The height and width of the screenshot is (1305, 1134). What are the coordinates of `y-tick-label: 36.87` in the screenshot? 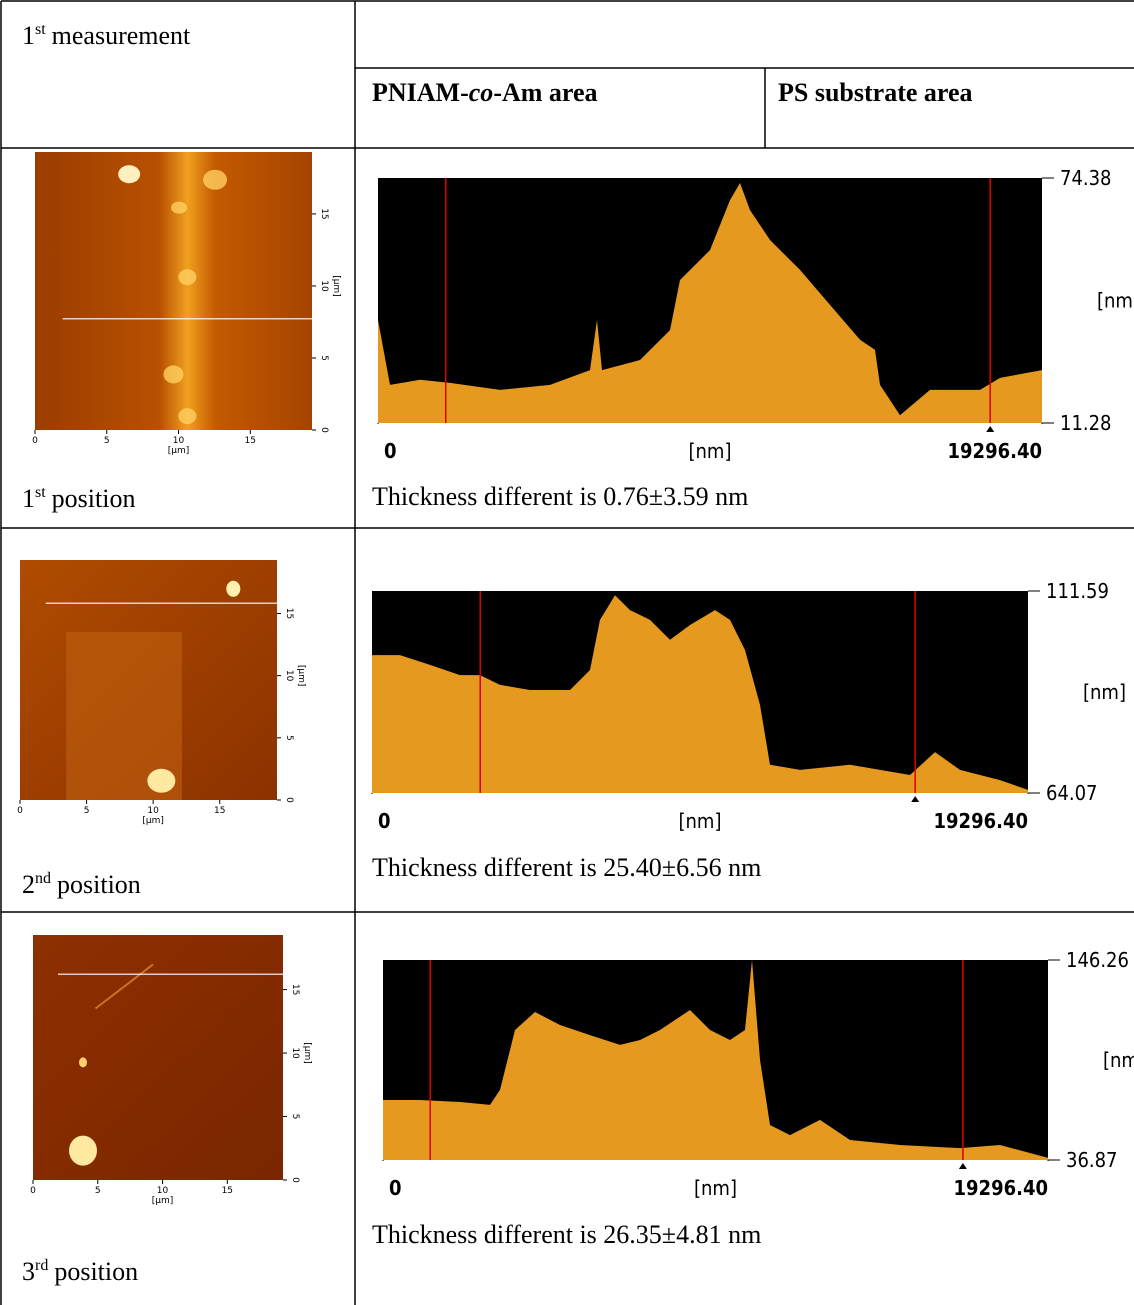 It's located at (1092, 1160).